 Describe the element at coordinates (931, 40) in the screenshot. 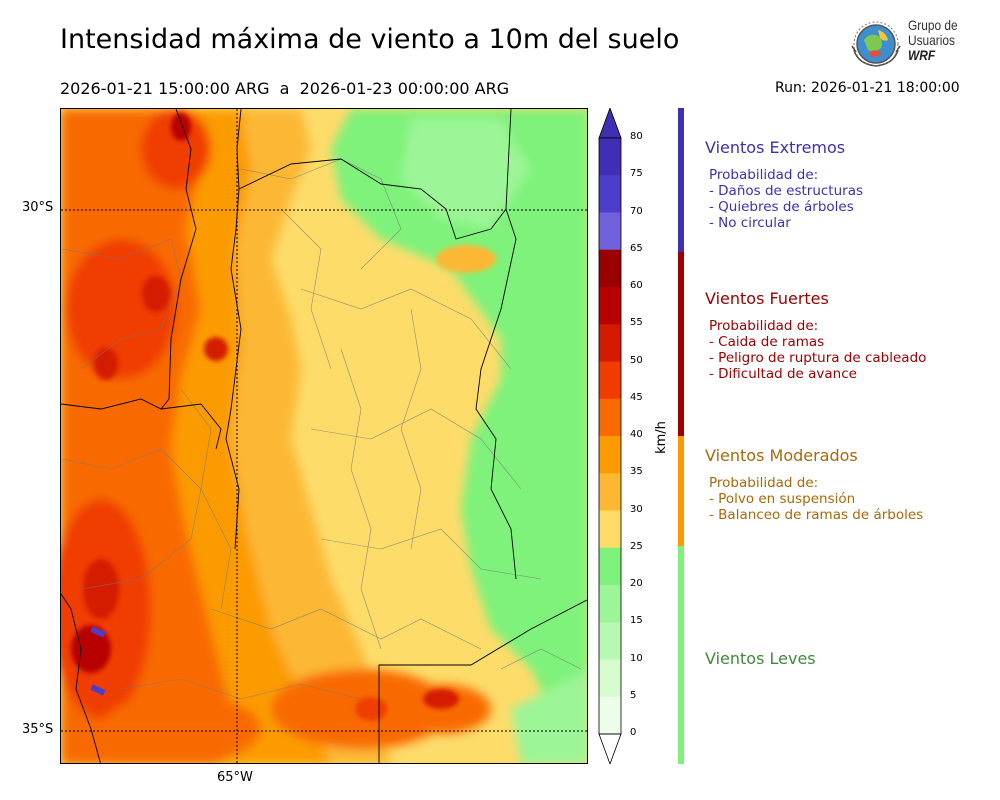

I see `logo-line2: Usuarios` at that location.